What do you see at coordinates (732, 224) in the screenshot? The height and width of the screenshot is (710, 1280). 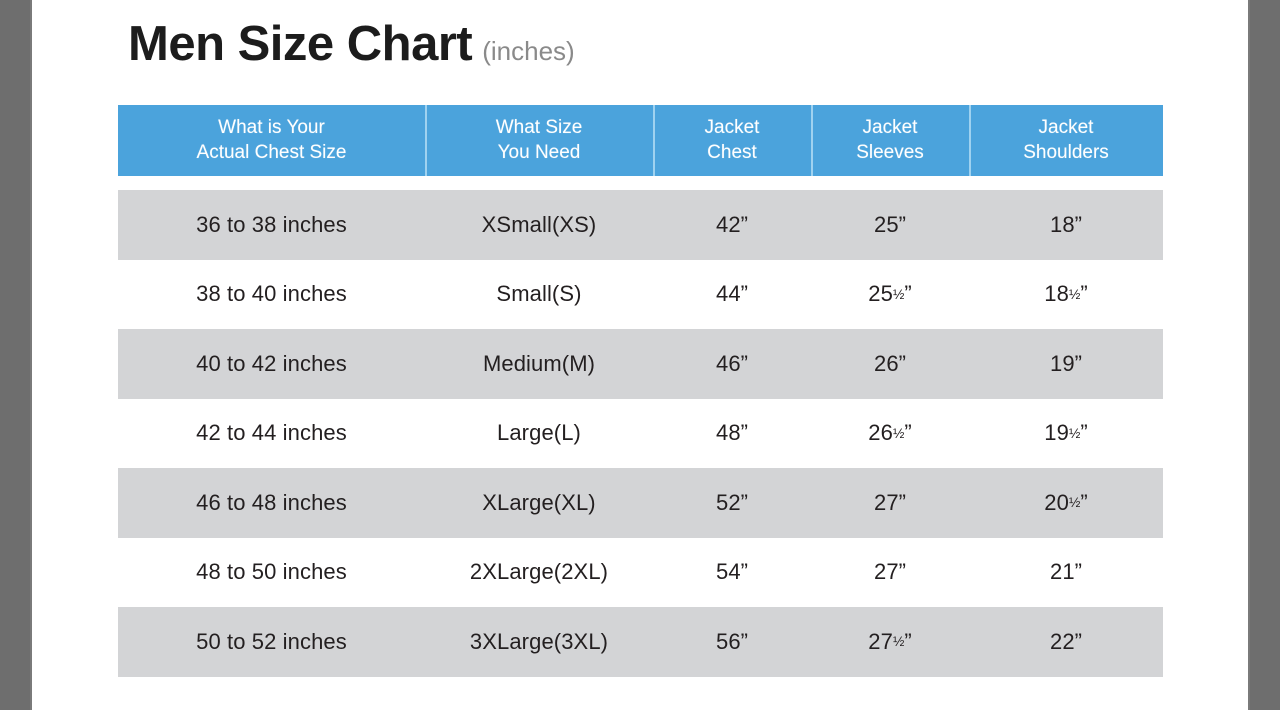 I see `cell-jacket-chest: 42”` at bounding box center [732, 224].